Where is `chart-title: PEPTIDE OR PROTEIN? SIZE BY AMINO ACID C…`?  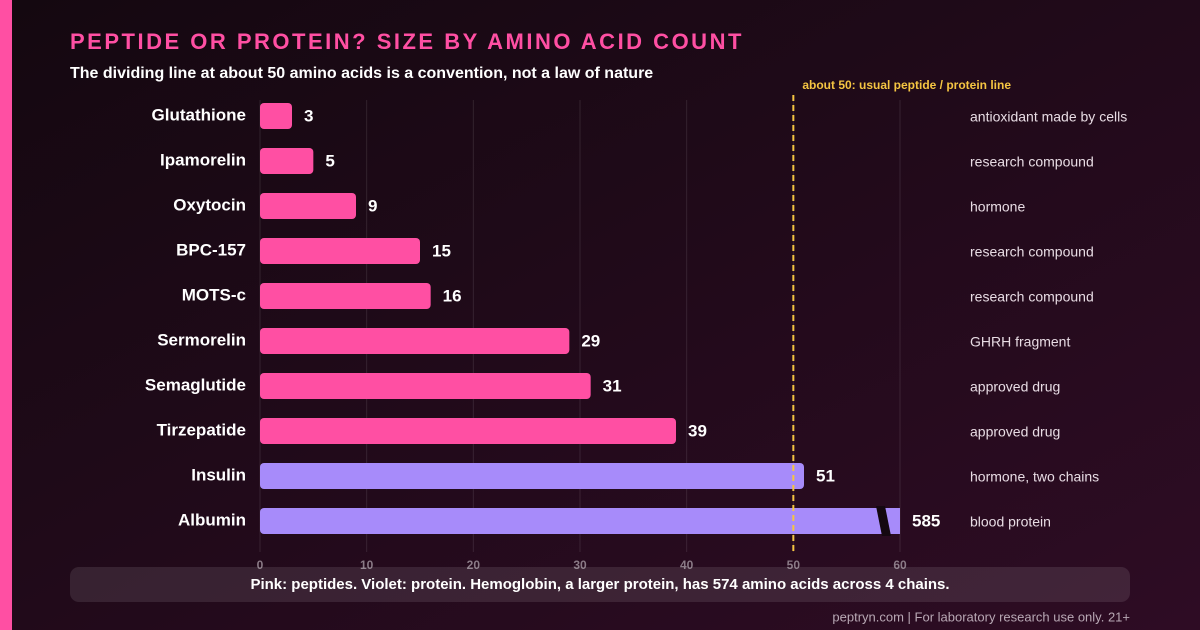
chart-title: PEPTIDE OR PROTEIN? SIZE BY AMINO ACID C… is located at coordinates (407, 41).